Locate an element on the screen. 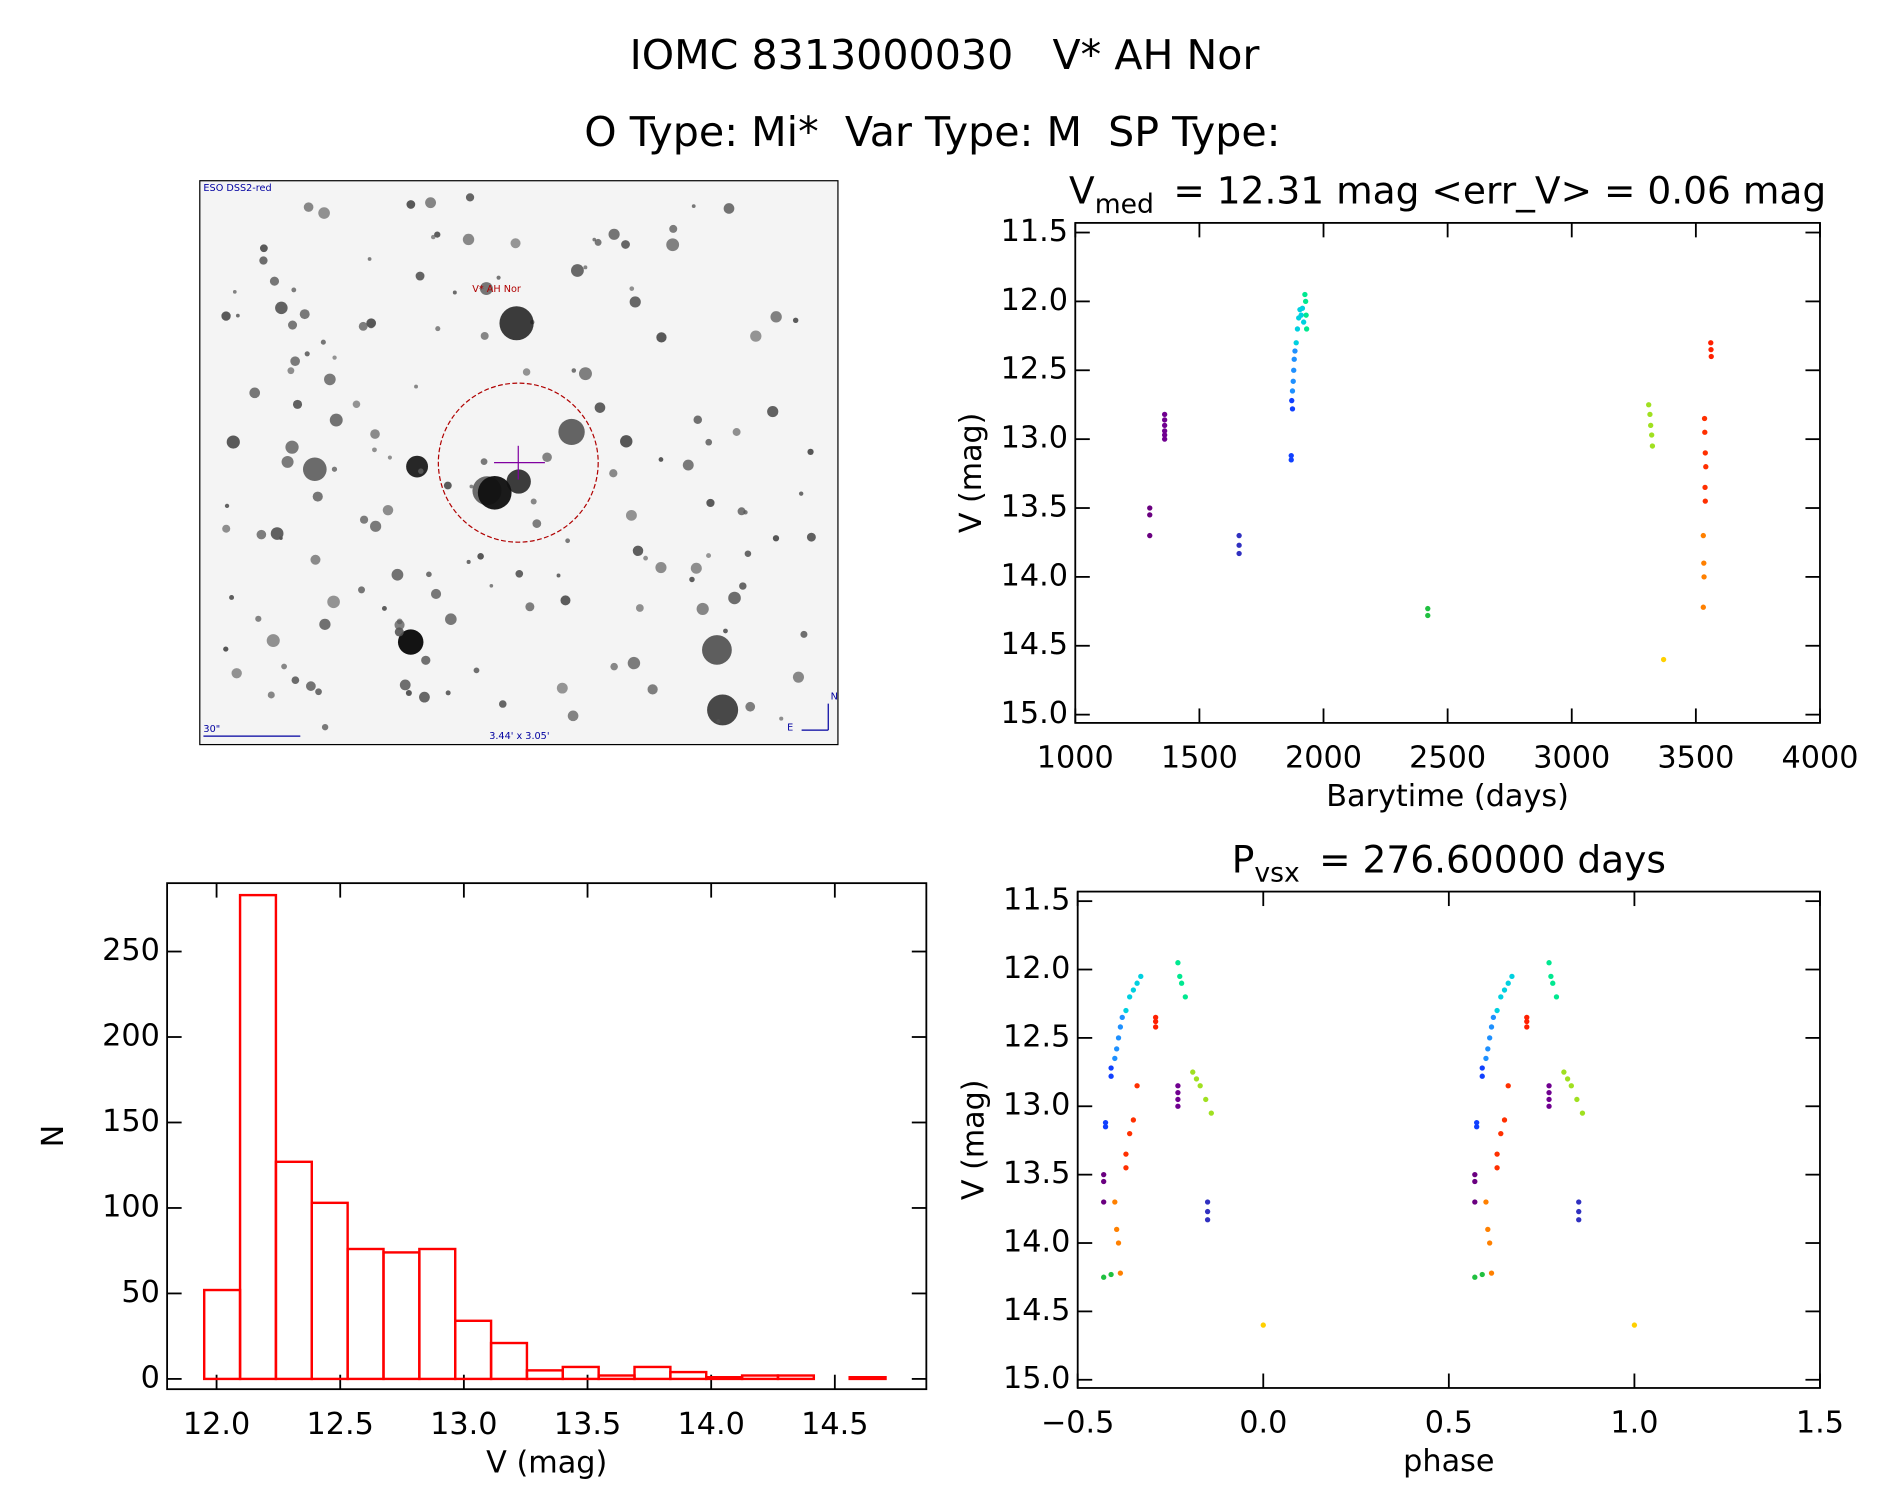 Image resolution: width=1889 pixels, height=1494 pixels. x-tick-label: 4000 is located at coordinates (1819, 758).